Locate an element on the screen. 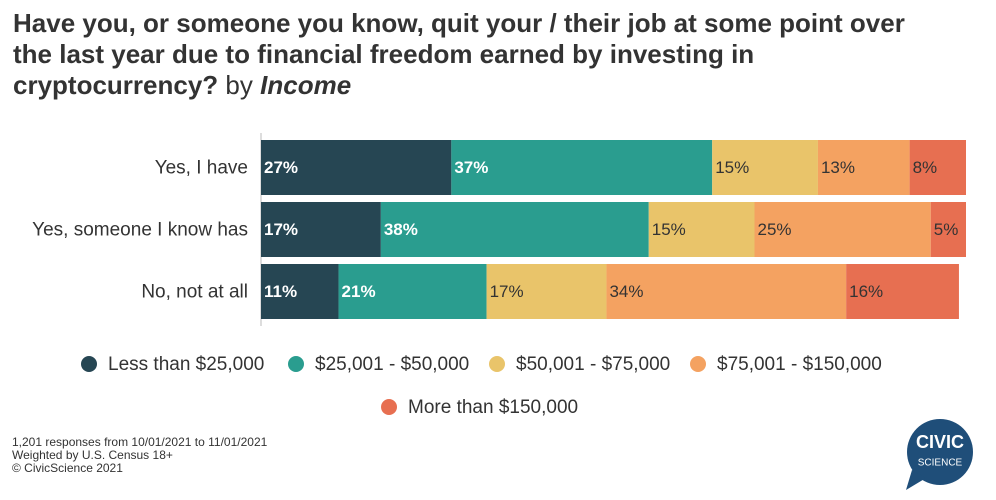 This screenshot has height=500, width=996. footnote: © CivicScience 2021 is located at coordinates (67, 468).